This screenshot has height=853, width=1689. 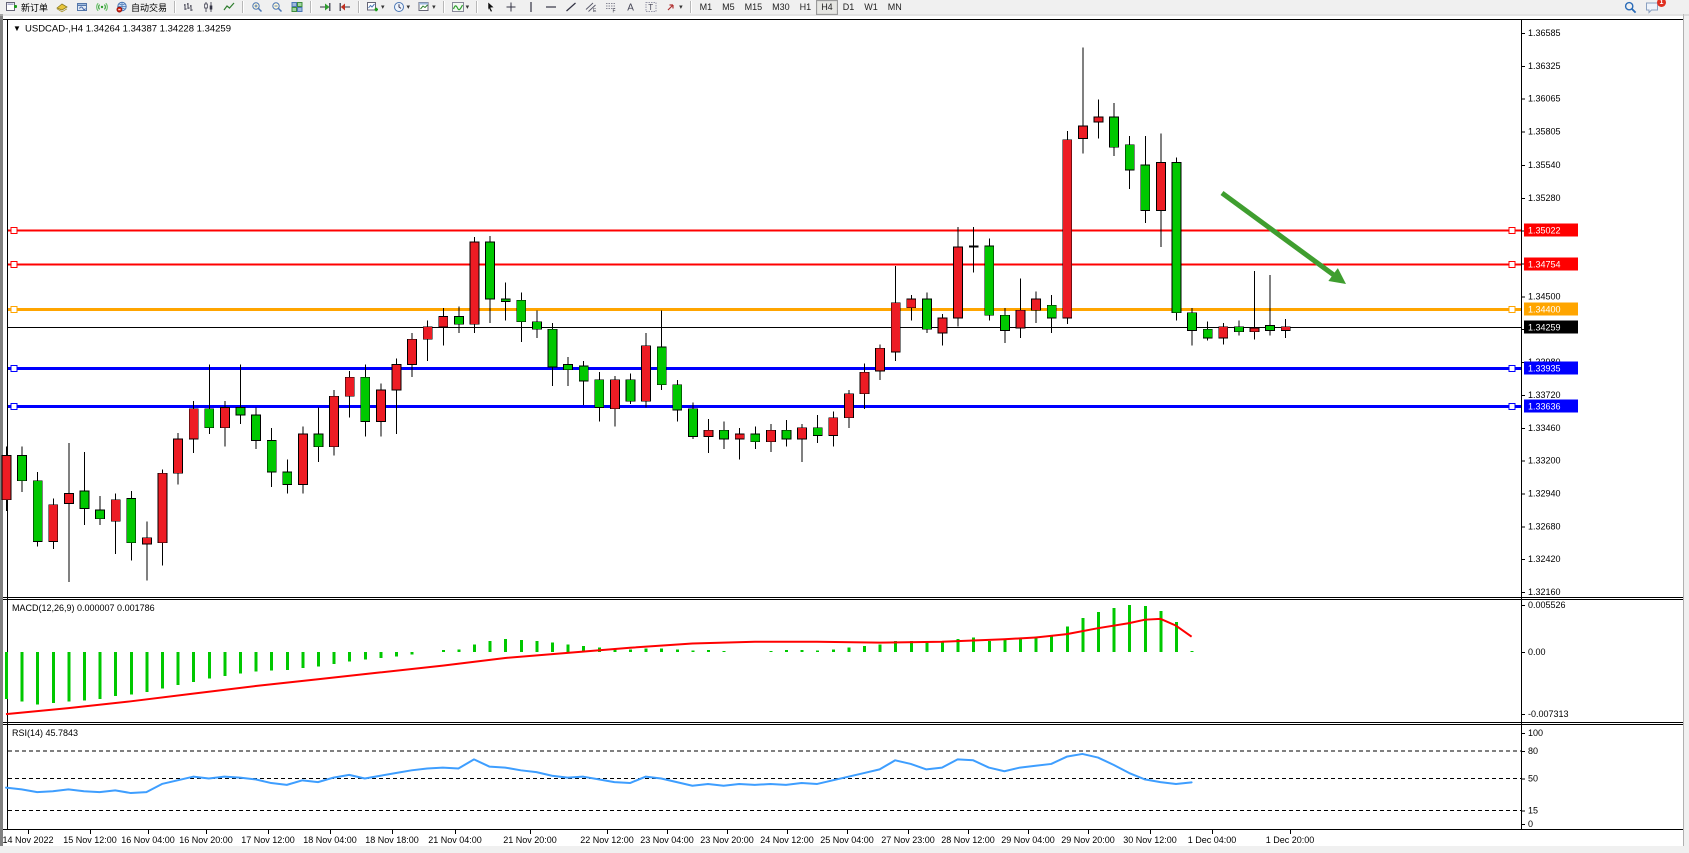 I want to click on rsi-tick-label: 80, so click(x=1533, y=751).